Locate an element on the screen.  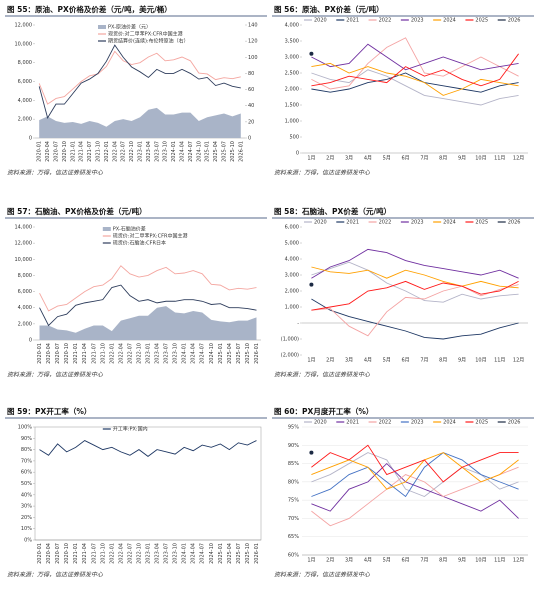
x-tick-label: 2020-10 is located at coordinates (67, 353).